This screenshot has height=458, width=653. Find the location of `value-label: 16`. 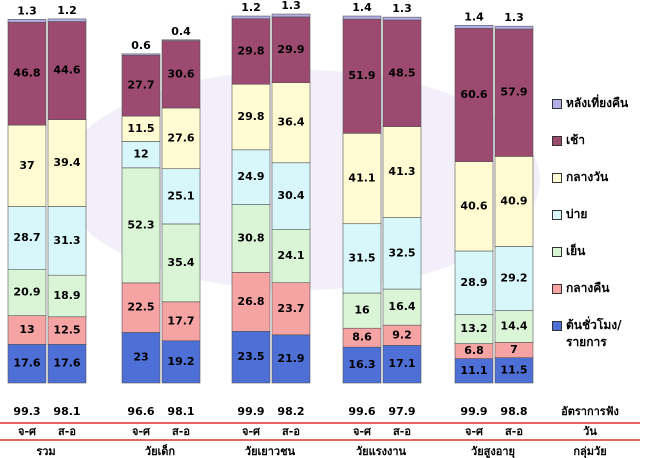

value-label: 16 is located at coordinates (362, 310).